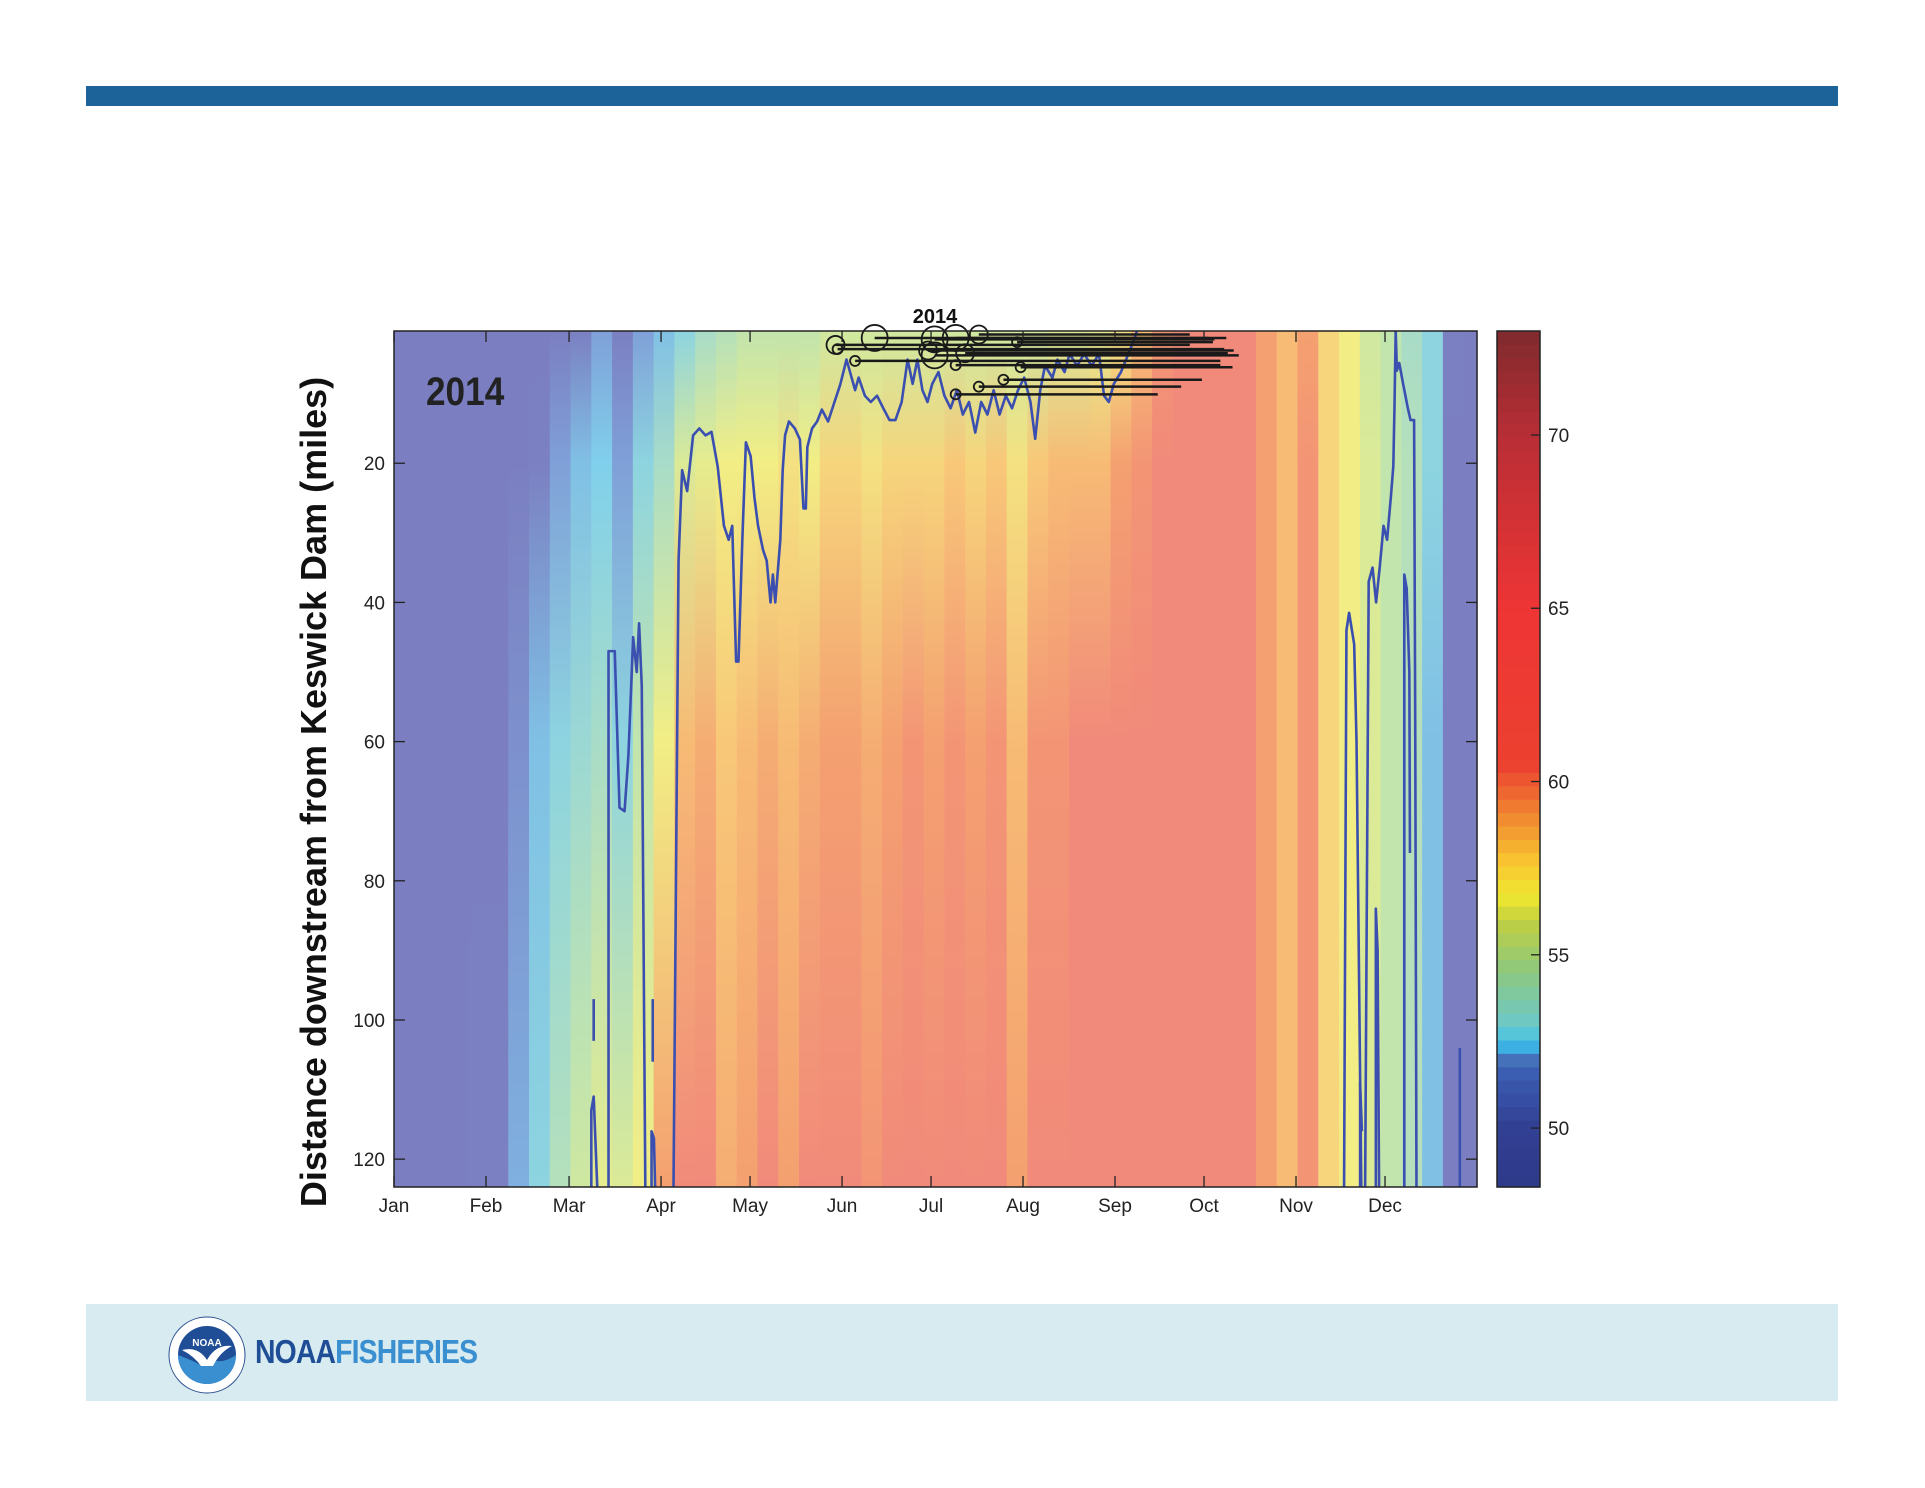  What do you see at coordinates (374, 603) in the screenshot?
I see `y-tick-label: 40` at bounding box center [374, 603].